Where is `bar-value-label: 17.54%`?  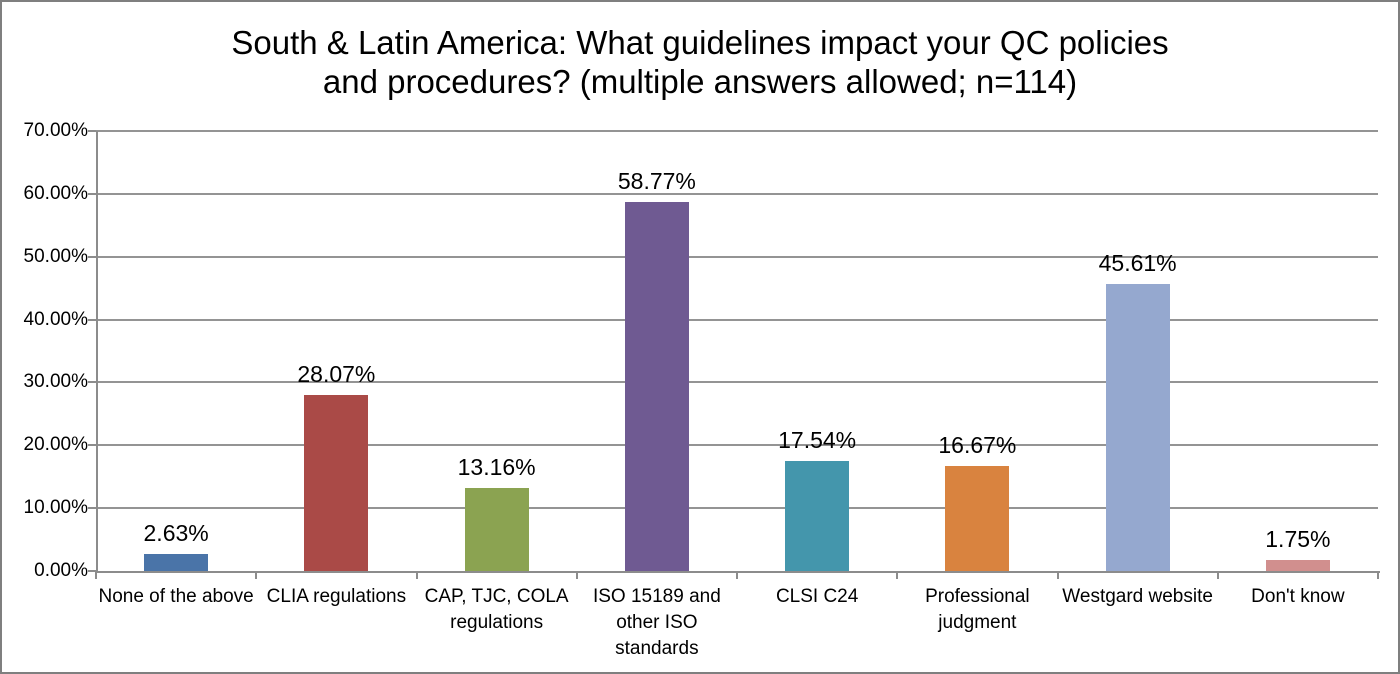 bar-value-label: 17.54% is located at coordinates (817, 439).